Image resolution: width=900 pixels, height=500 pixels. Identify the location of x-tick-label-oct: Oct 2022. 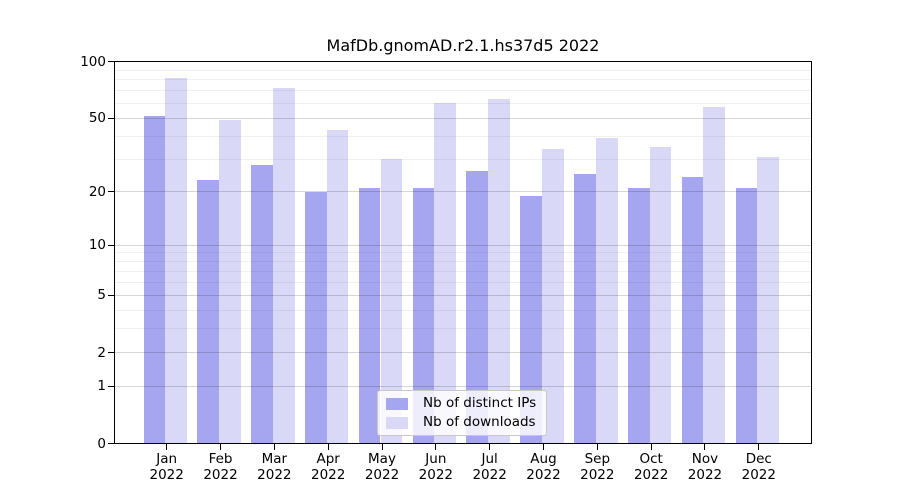
(651, 467).